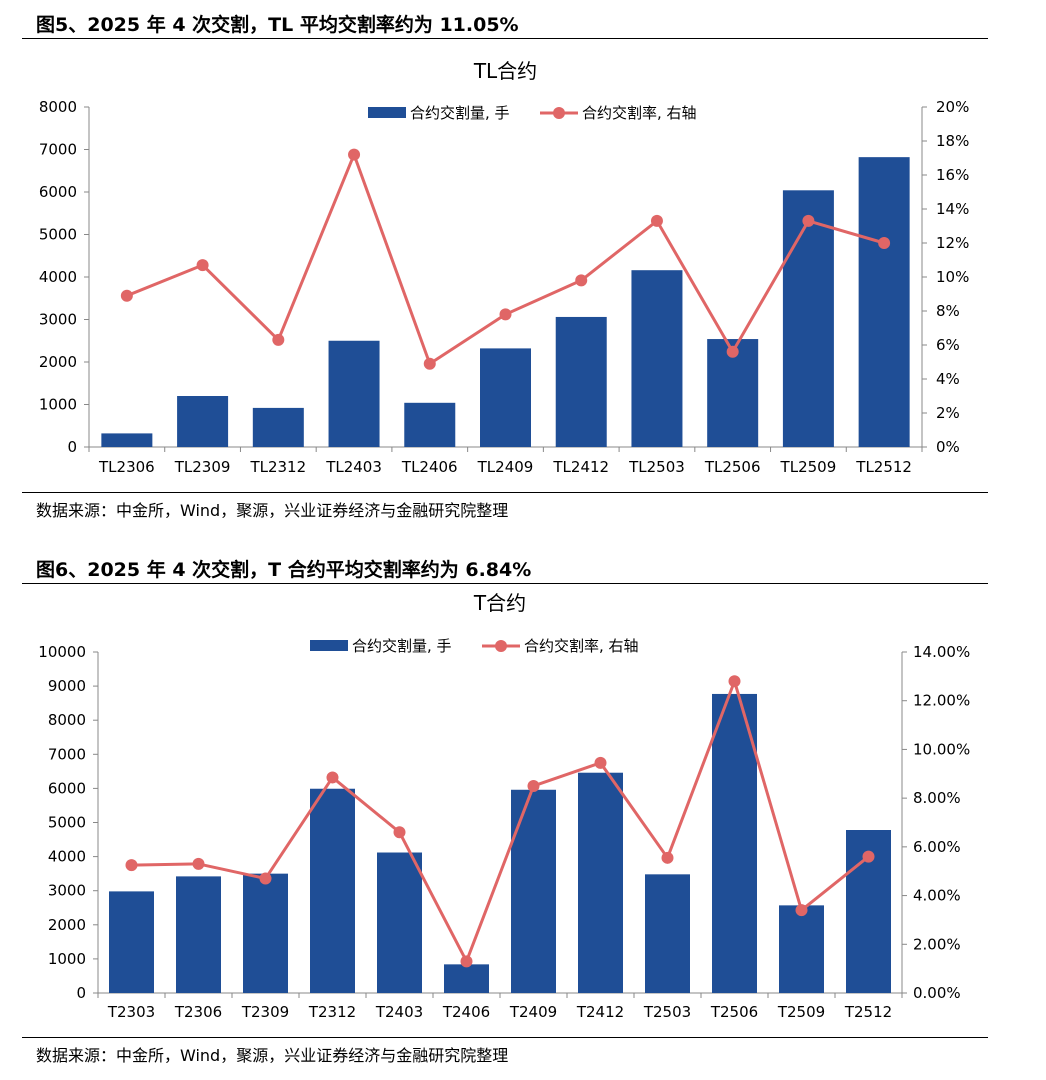  Describe the element at coordinates (126, 467) in the screenshot. I see `x-tick-label: TL2306` at that location.